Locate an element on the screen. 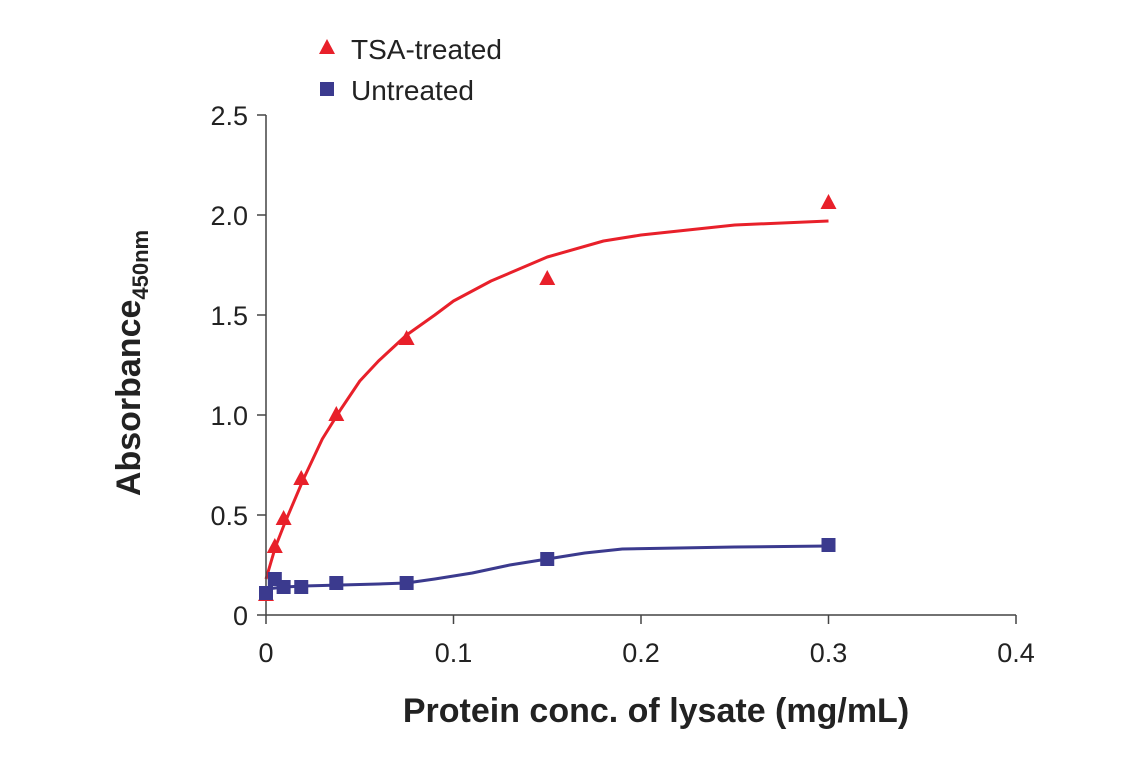  legend-label: TSA-treated is located at coordinates (426, 49).